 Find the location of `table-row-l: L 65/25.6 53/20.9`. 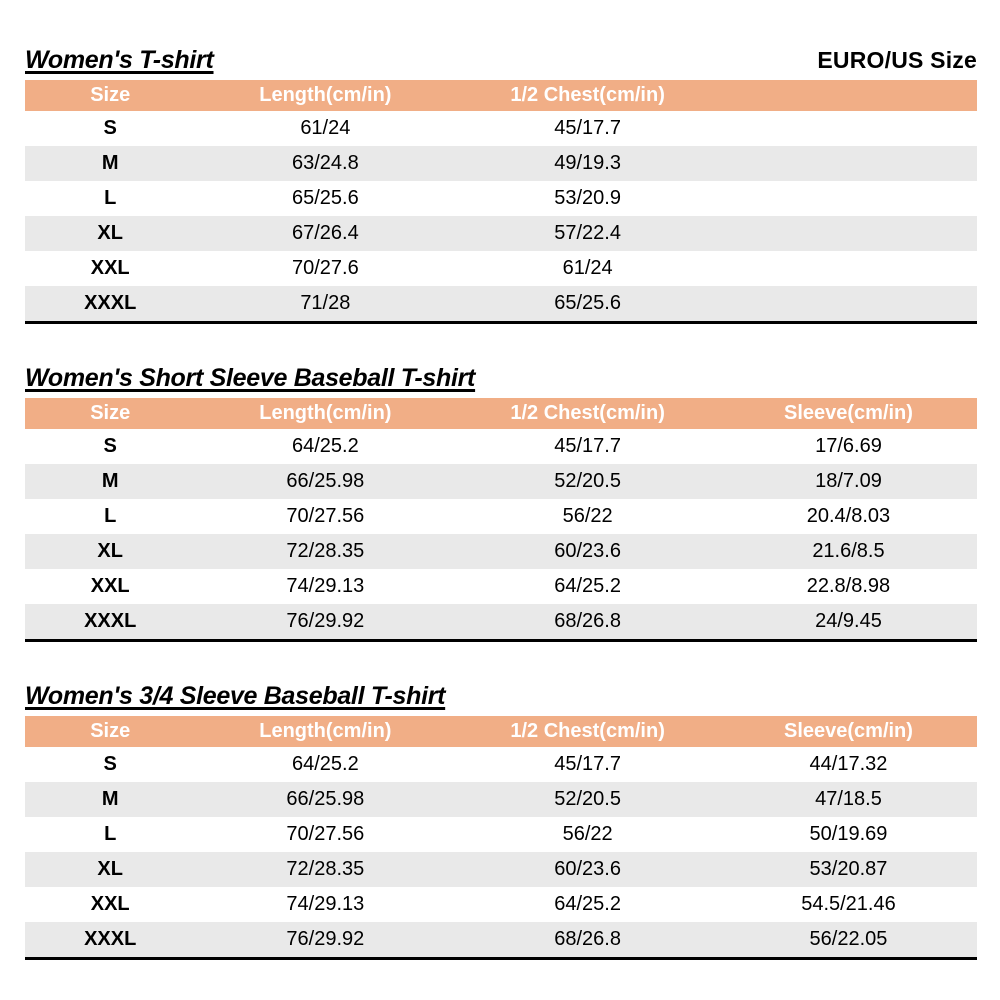

table-row-l: L 65/25.6 53/20.9 is located at coordinates (501, 198).